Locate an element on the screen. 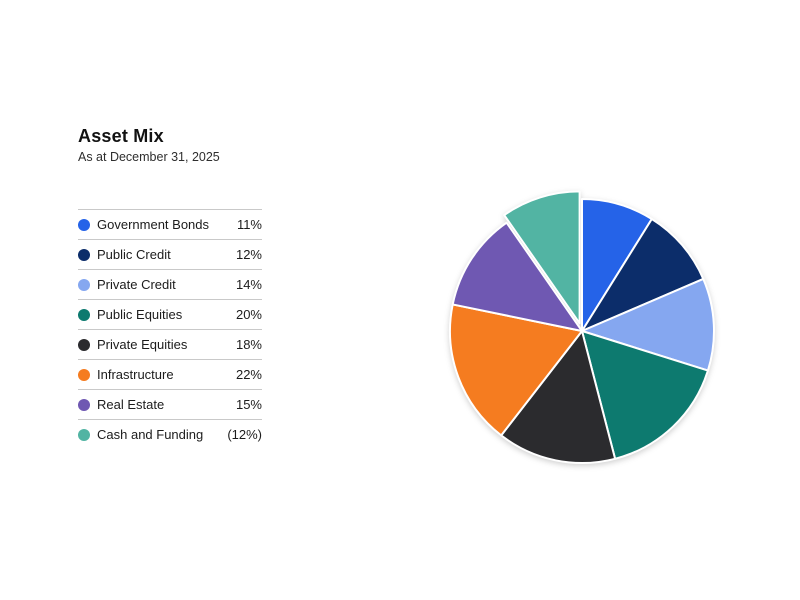 The width and height of the screenshot is (800, 600). pie-slice-private-equities is located at coordinates (558, 397).